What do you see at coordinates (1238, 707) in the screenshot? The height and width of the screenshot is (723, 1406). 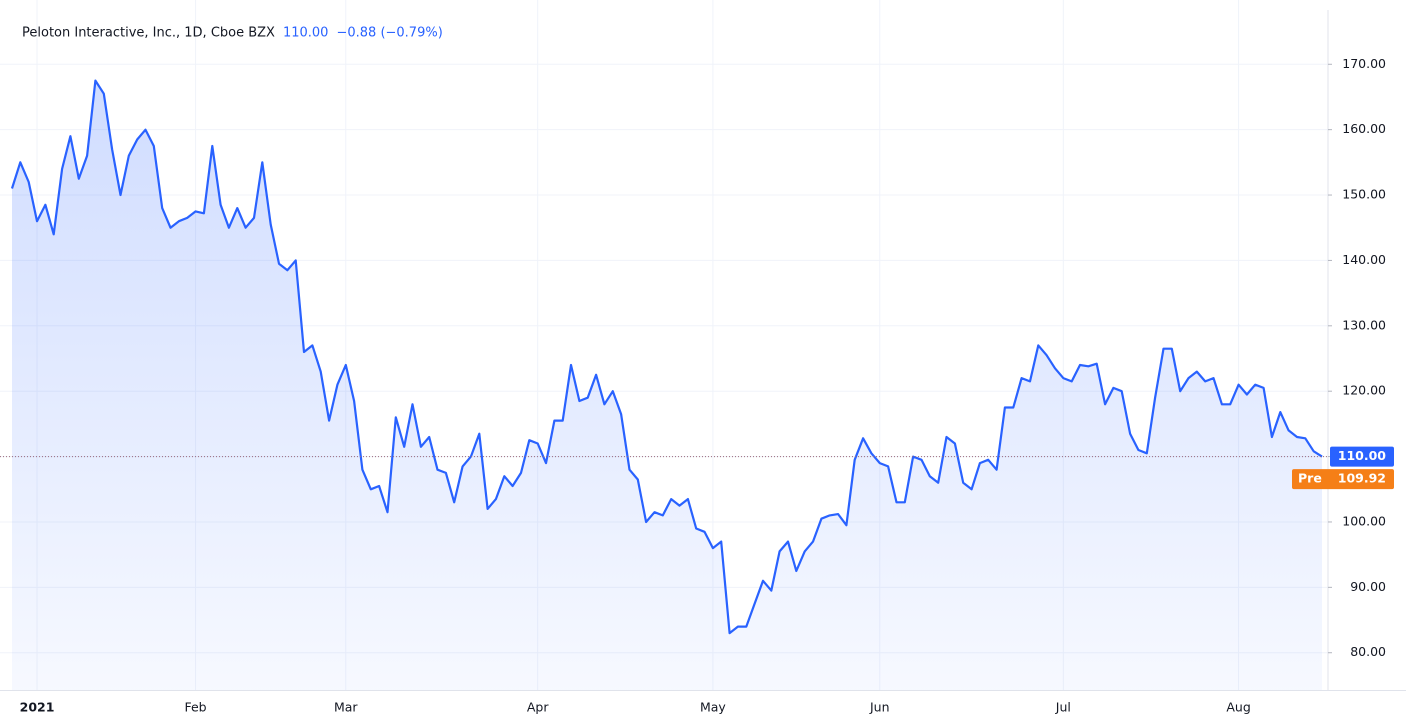 I see `x-tick-label: Aug` at bounding box center [1238, 707].